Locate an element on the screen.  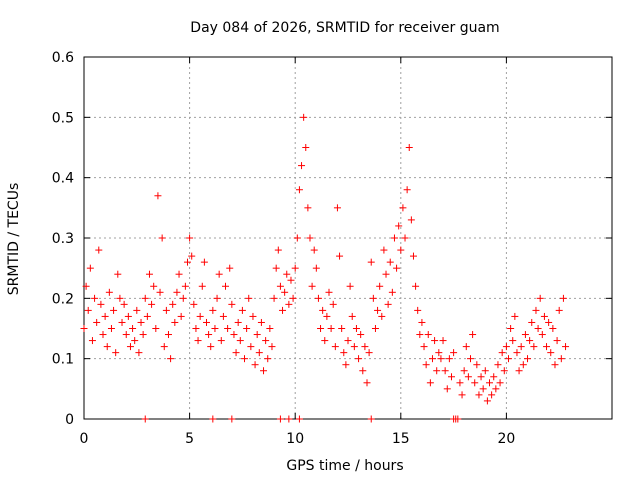
x-tick-label: 5 is located at coordinates (189, 439).